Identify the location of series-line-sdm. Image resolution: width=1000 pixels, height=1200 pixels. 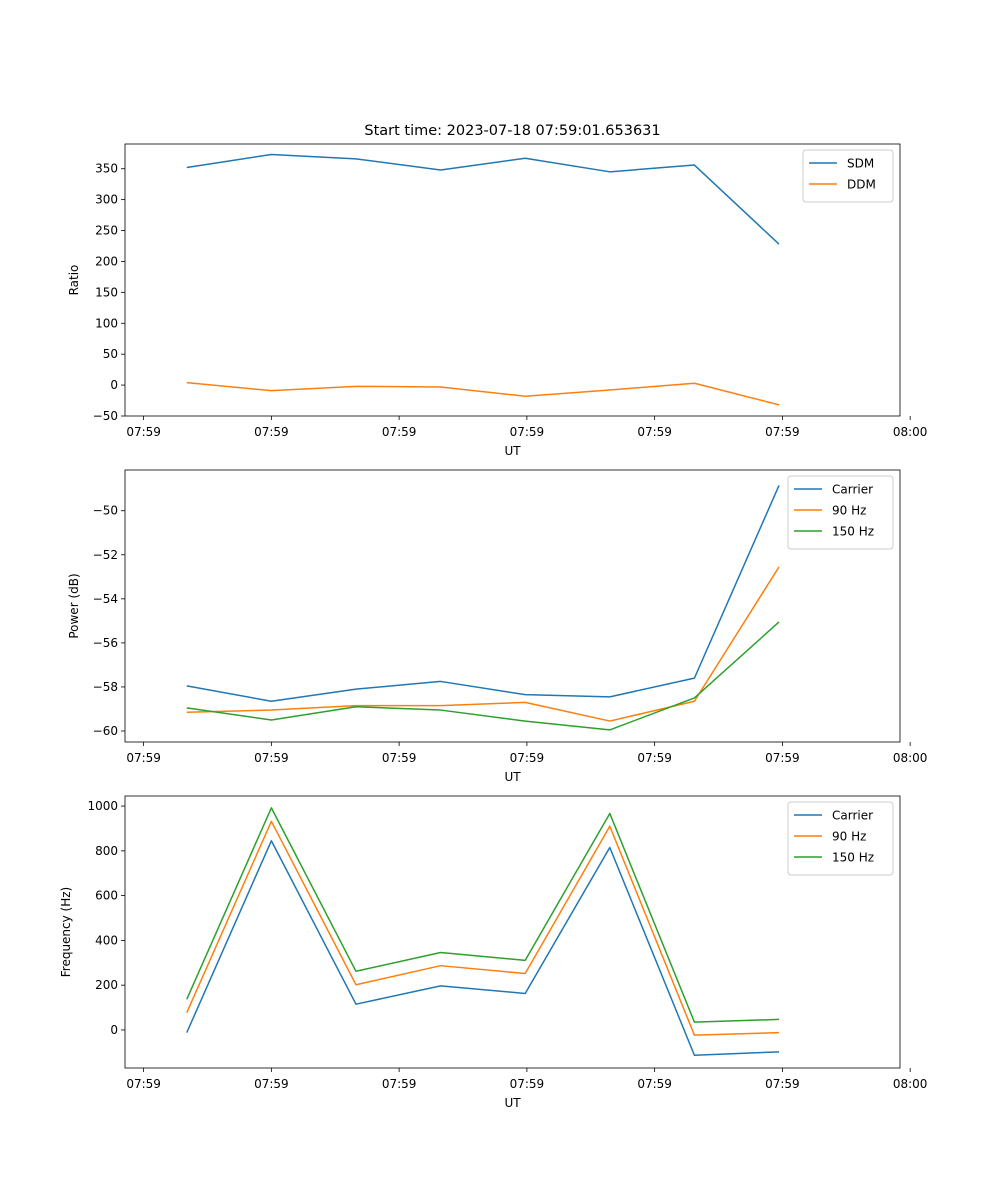
(483, 199).